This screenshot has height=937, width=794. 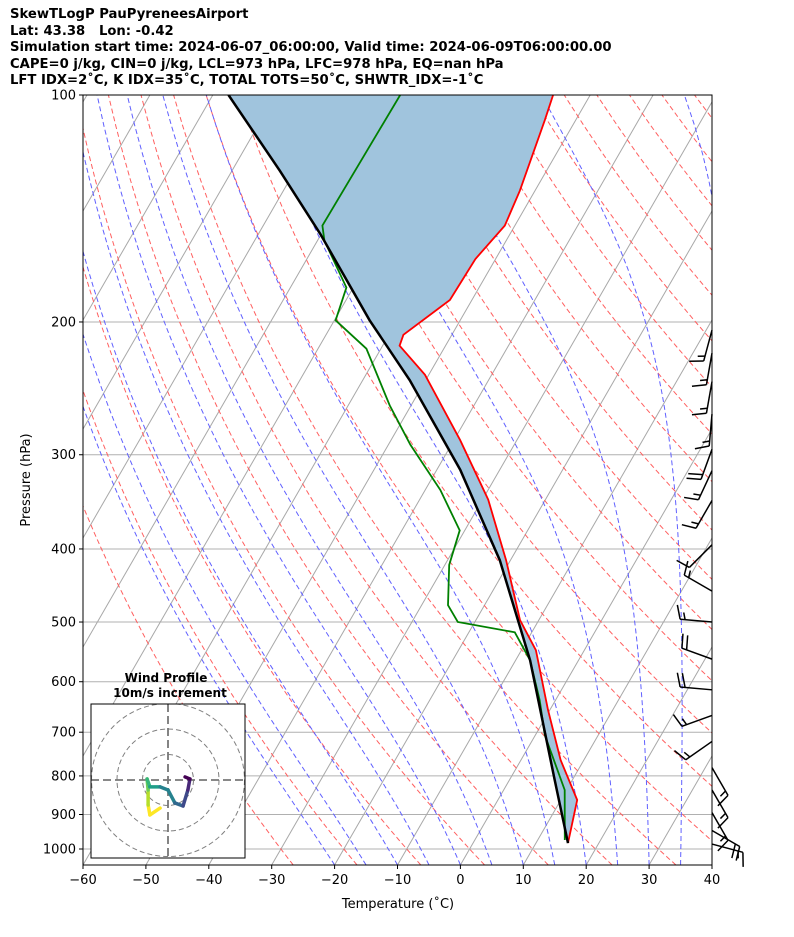 What do you see at coordinates (208, 880) in the screenshot?
I see `x-tick-label: −40` at bounding box center [208, 880].